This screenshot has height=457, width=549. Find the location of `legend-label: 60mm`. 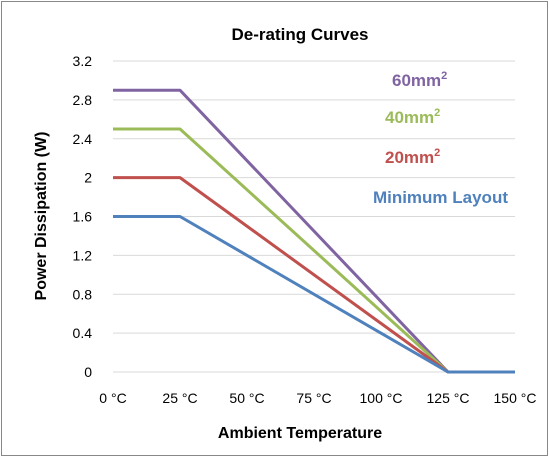

legend-label: 60mm is located at coordinates (416, 80).